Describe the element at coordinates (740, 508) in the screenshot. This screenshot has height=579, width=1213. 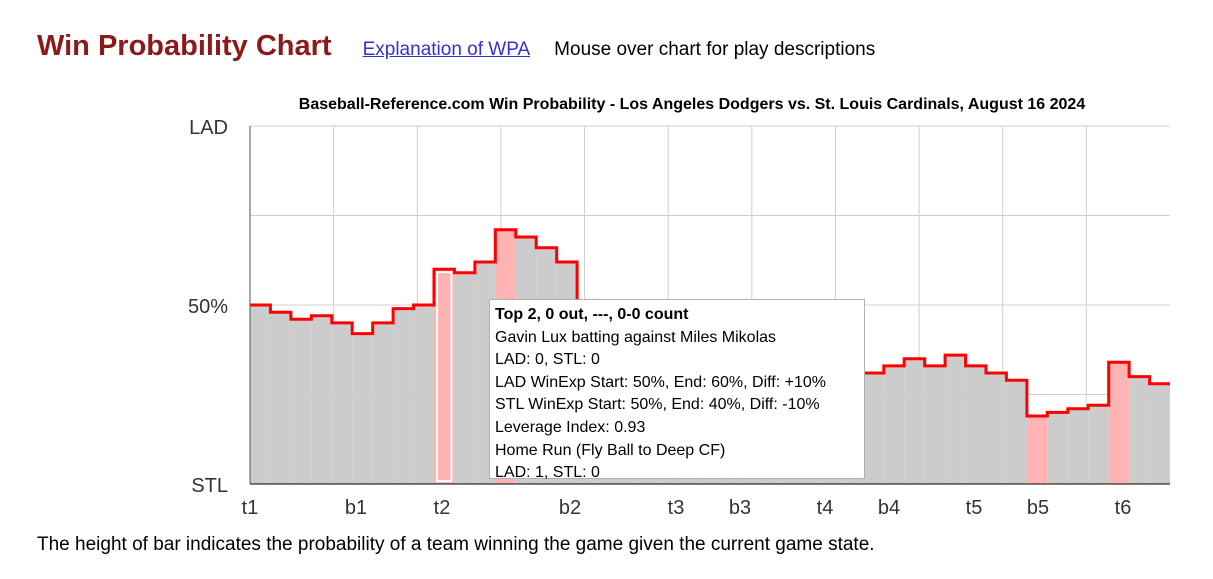
I see `x-tick-label: b3` at that location.